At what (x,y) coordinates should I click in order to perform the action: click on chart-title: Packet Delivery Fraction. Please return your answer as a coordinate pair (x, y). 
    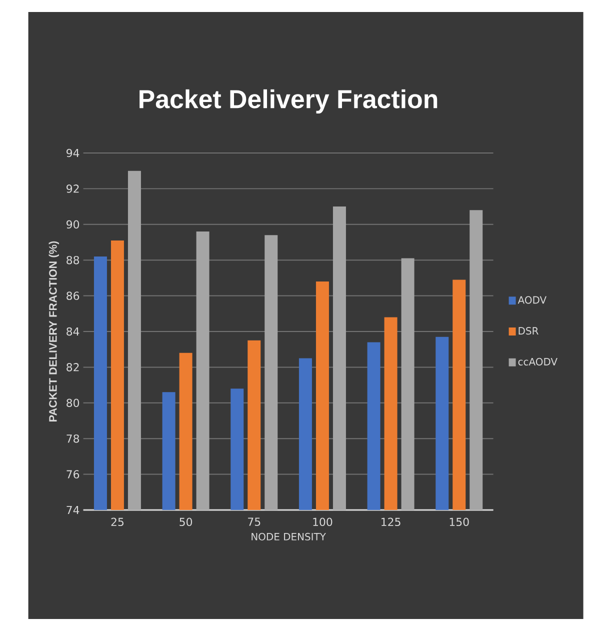
    Looking at the image, I should click on (288, 101).